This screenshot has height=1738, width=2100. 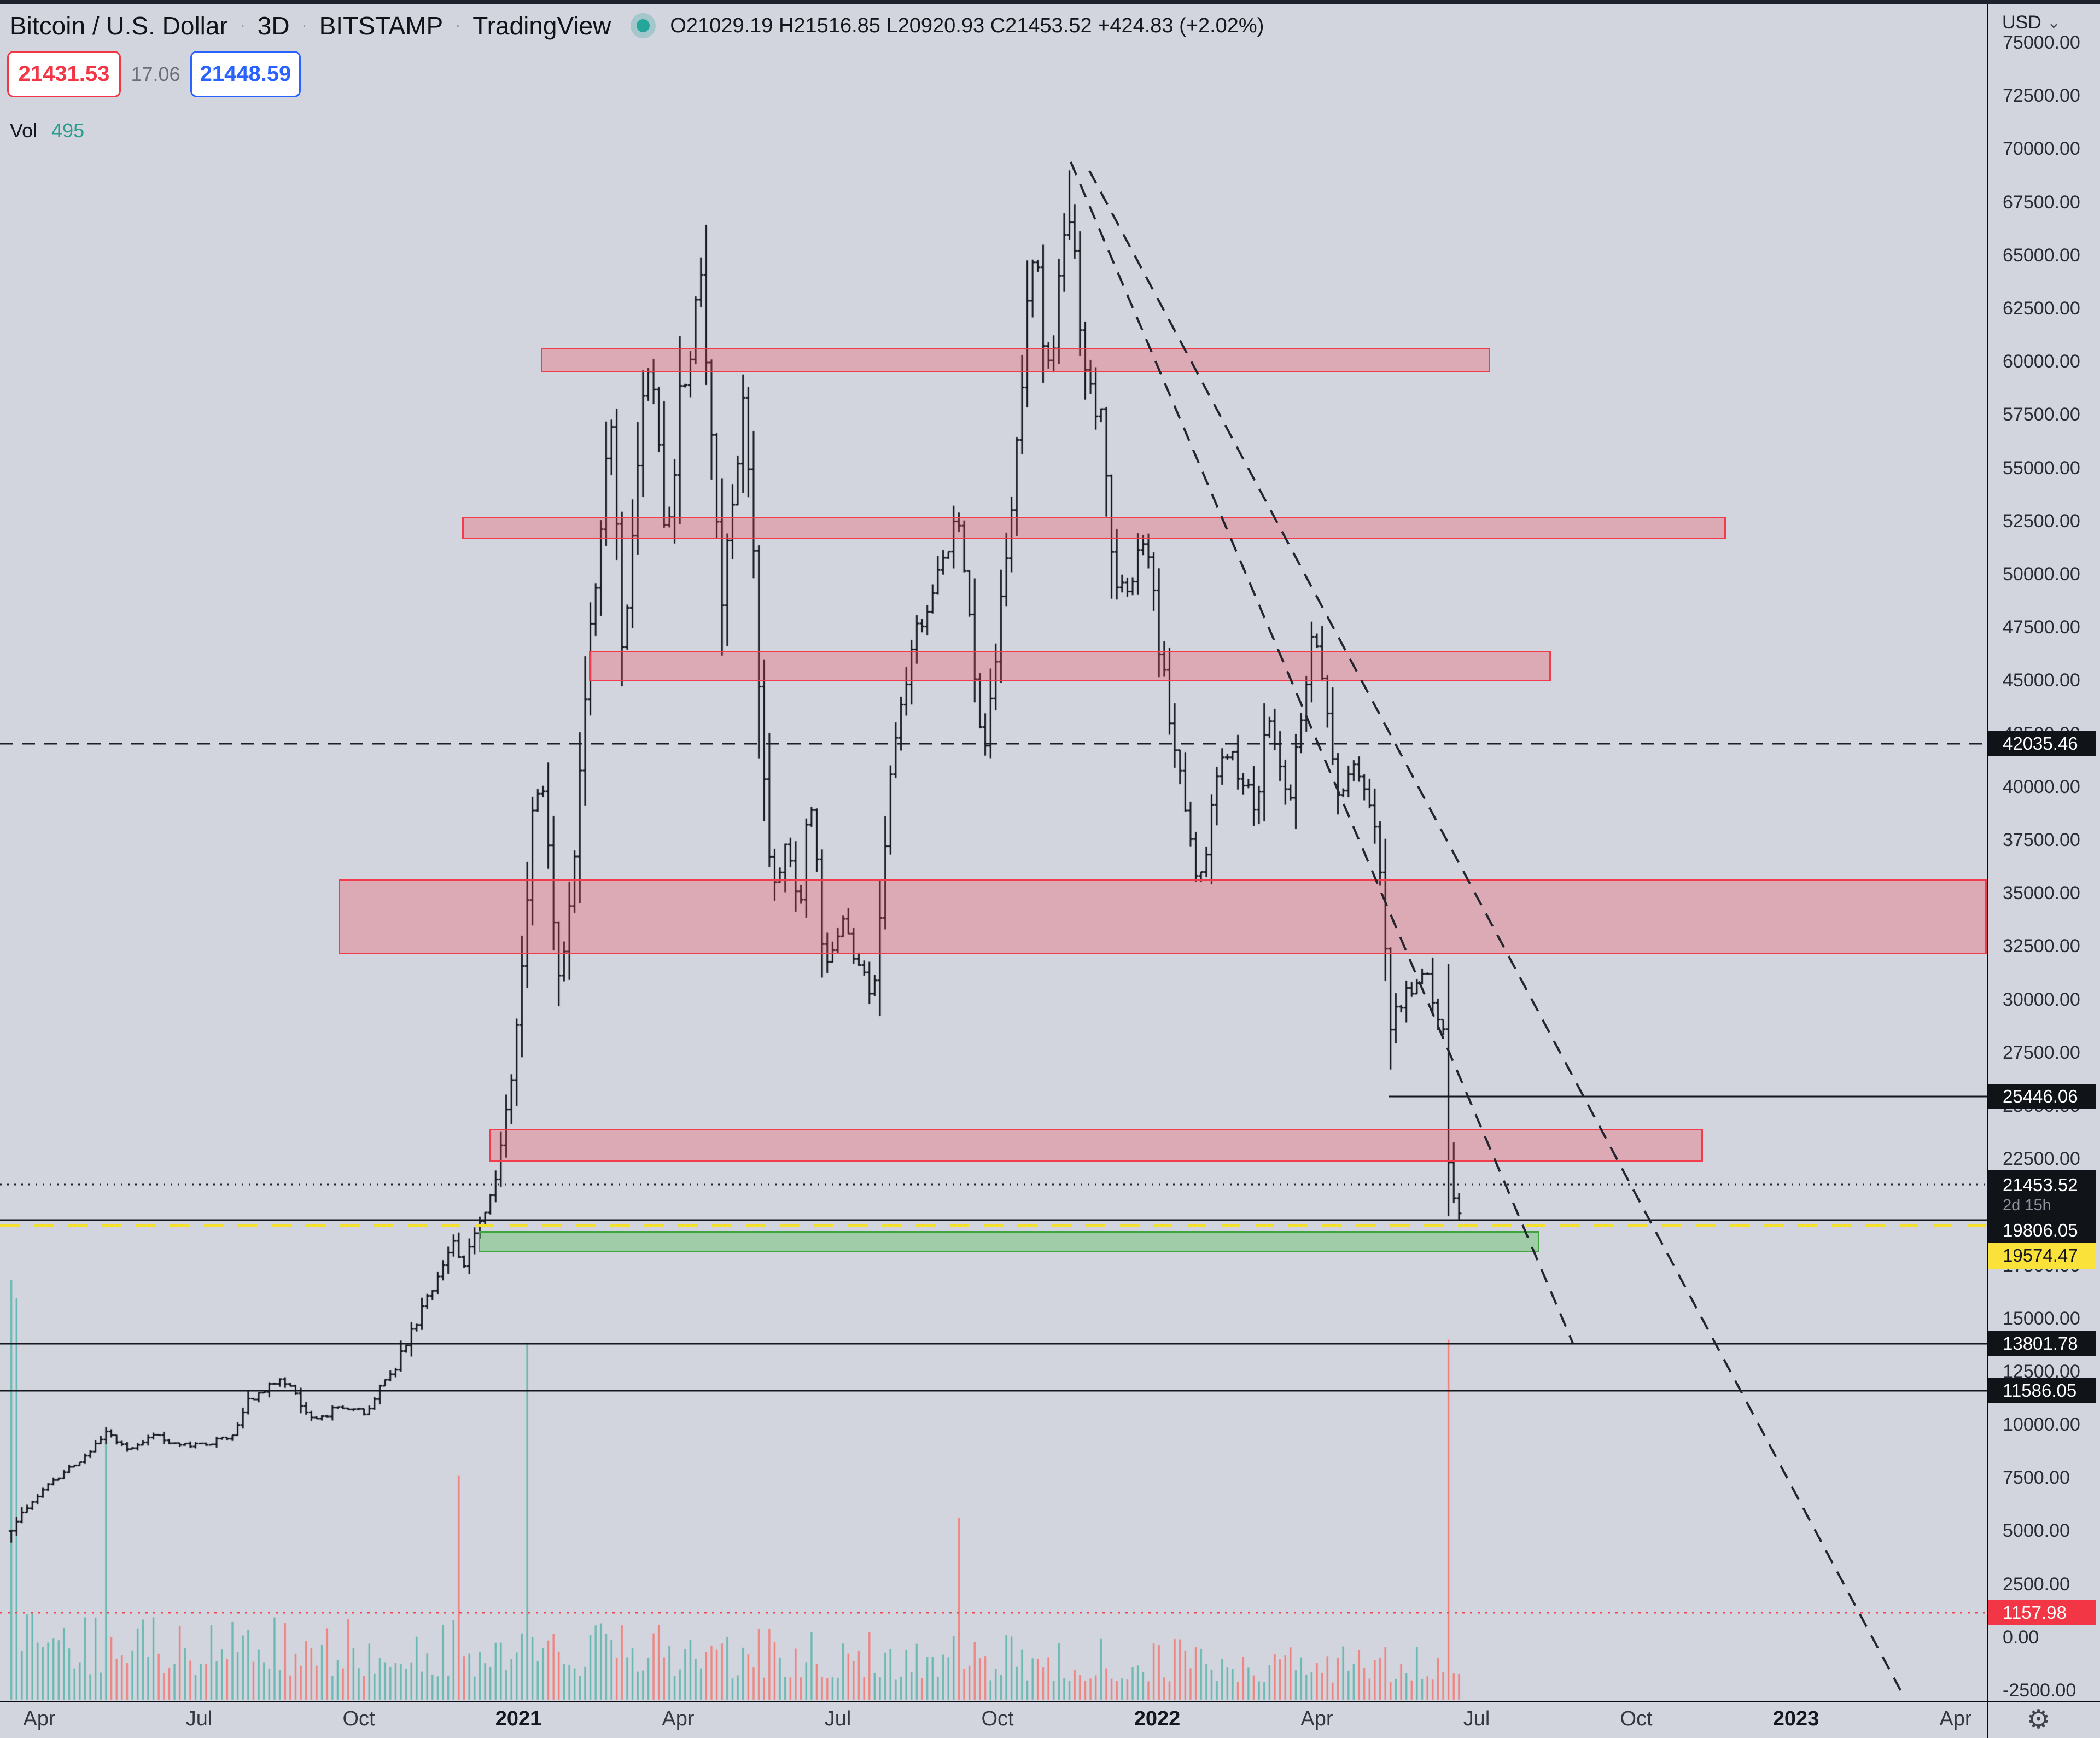 I want to click on price-tick-label: 40000.00, so click(x=2041, y=786).